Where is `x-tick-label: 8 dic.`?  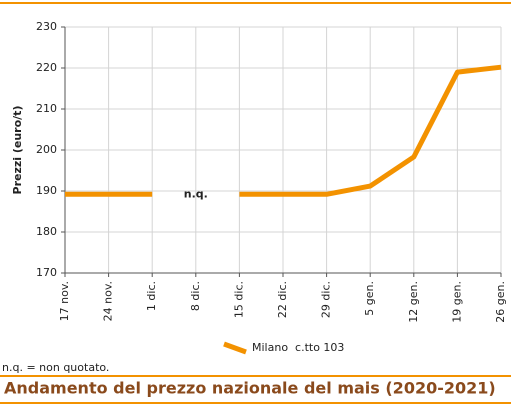
x-tick-label: 8 dic. is located at coordinates (195, 296).